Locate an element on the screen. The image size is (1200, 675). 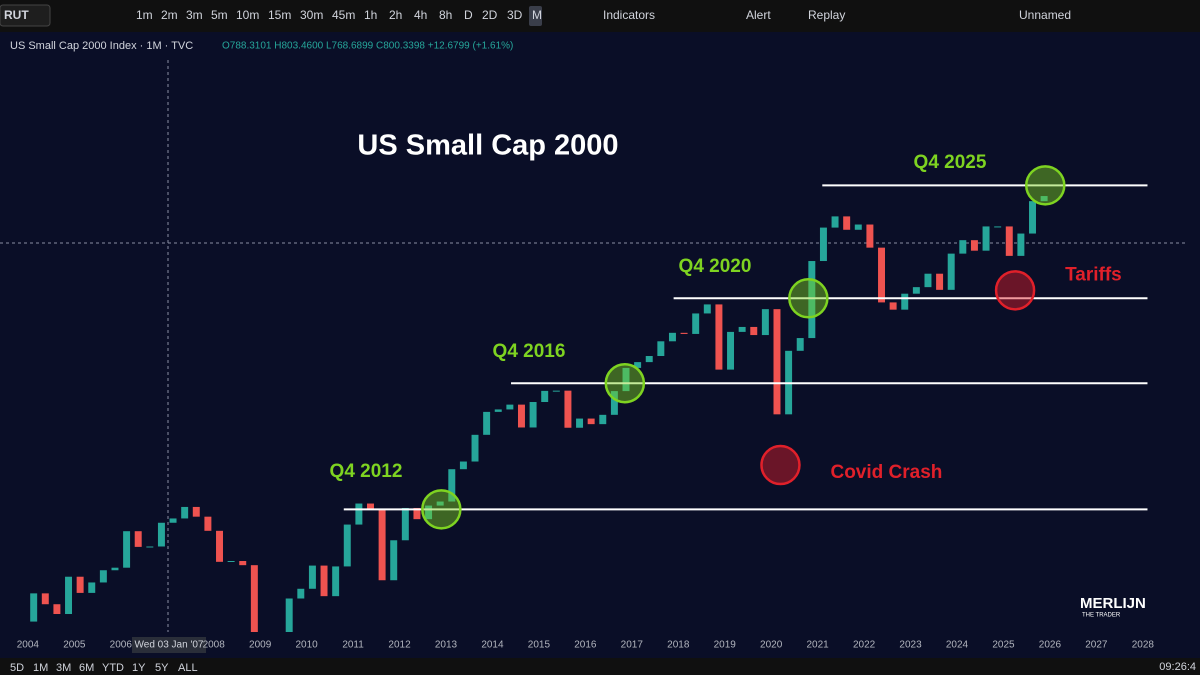
replay: Replay is located at coordinates (826, 15).